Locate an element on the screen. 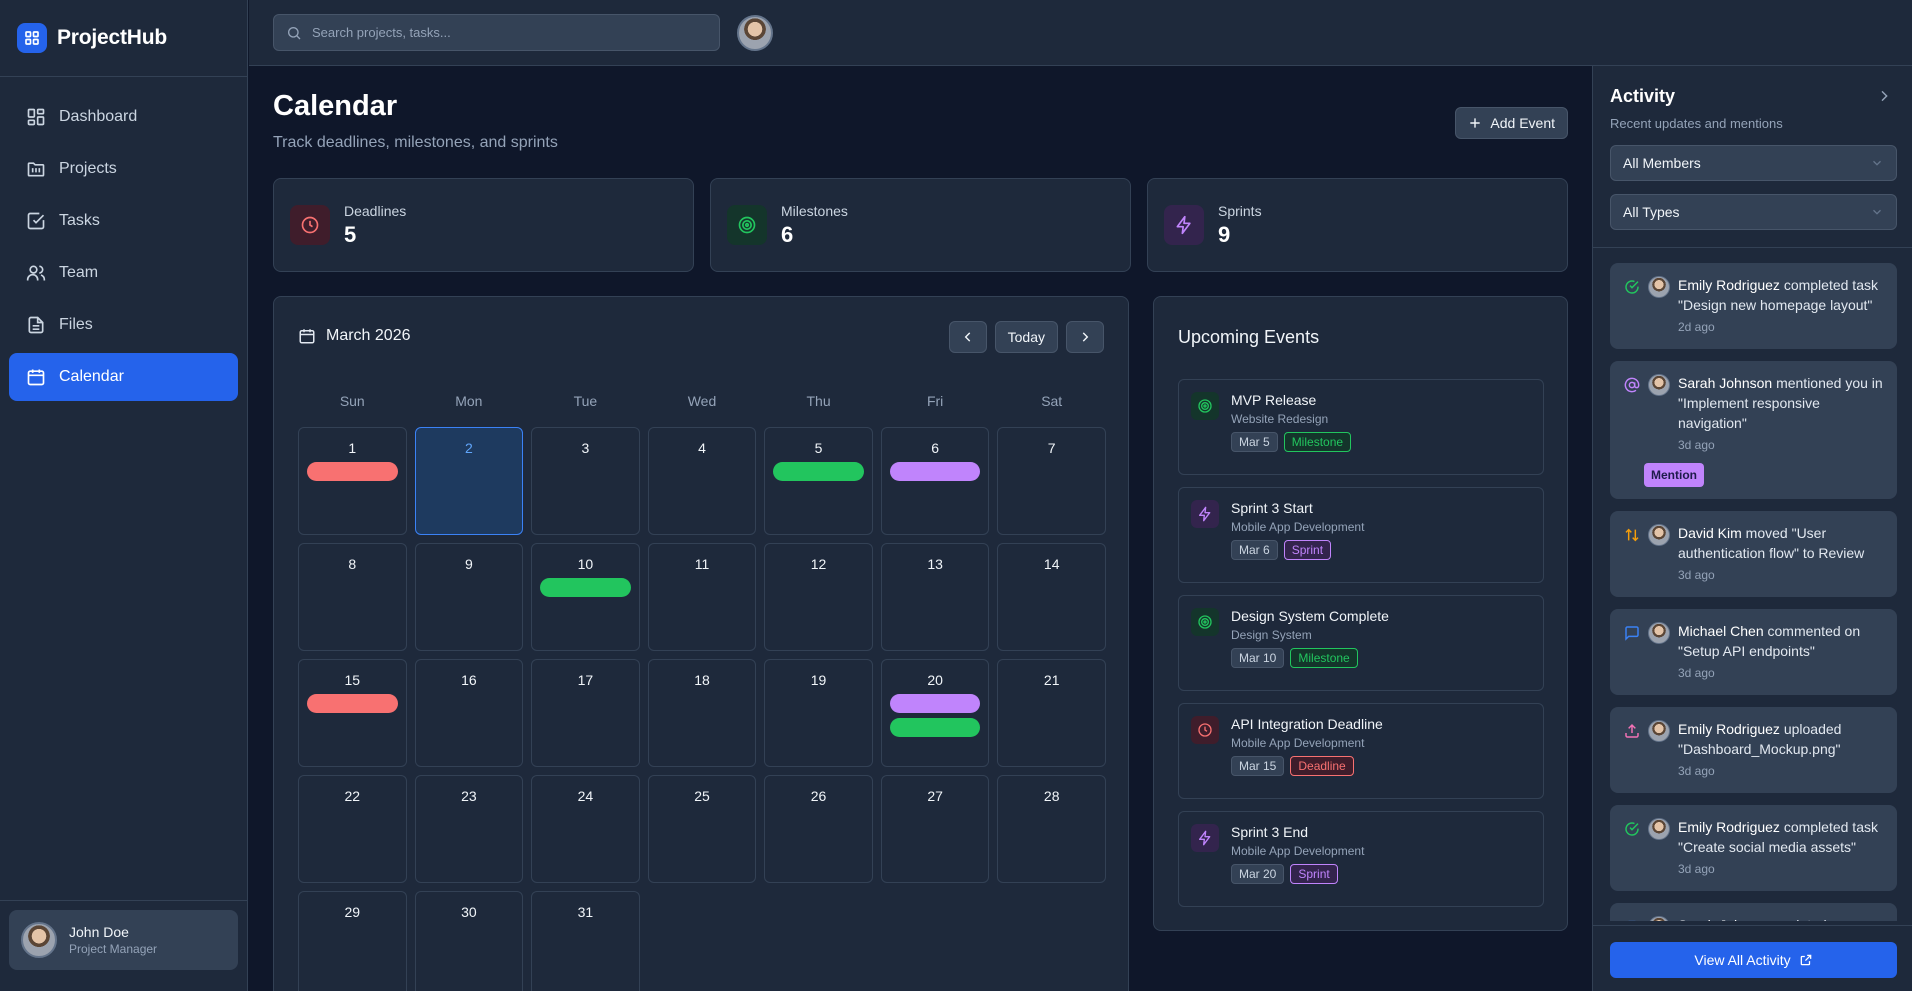  sidebar-item-team: Team is located at coordinates (123, 273).